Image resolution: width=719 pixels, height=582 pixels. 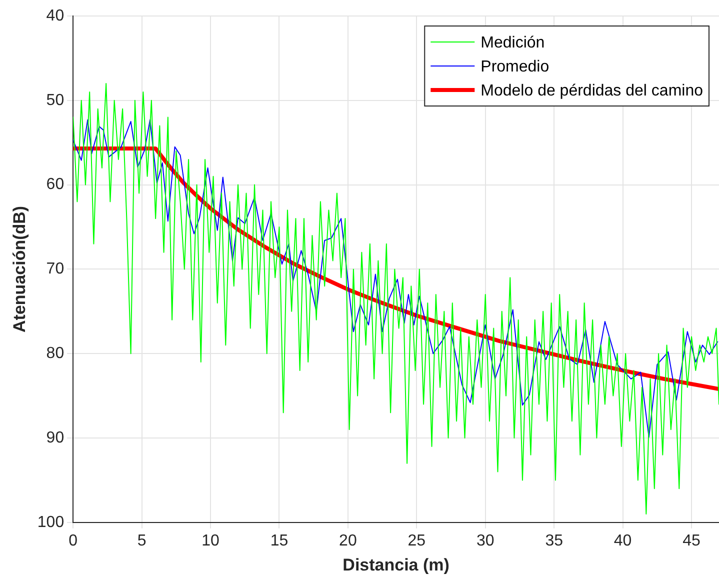 What do you see at coordinates (348, 541) in the screenshot?
I see `x-tick-label: 20` at bounding box center [348, 541].